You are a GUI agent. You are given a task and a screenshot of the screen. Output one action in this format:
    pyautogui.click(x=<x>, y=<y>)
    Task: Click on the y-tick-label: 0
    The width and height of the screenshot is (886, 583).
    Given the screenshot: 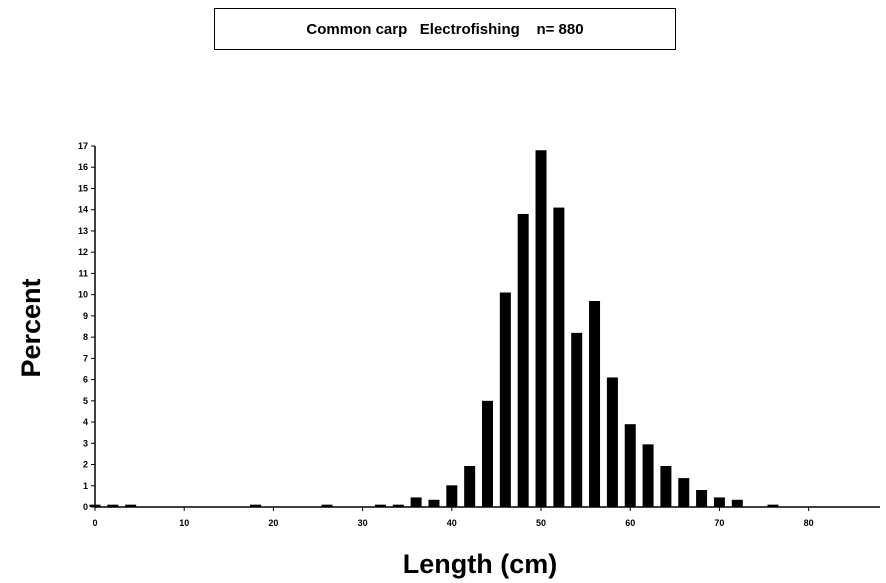 What is the action you would take?
    pyautogui.click(x=85, y=507)
    